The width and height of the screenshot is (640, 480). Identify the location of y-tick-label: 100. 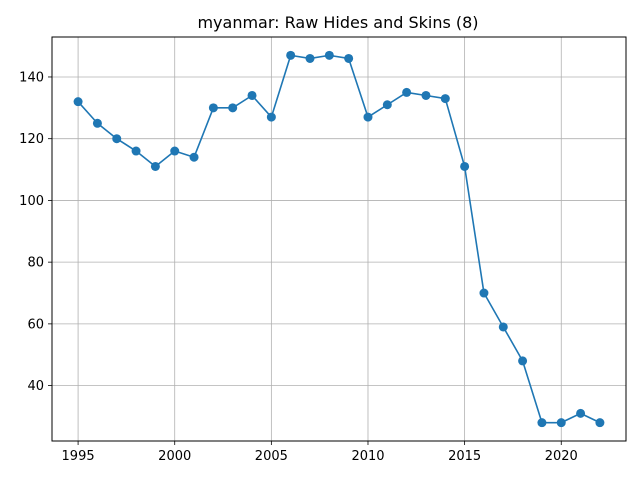
(31, 201).